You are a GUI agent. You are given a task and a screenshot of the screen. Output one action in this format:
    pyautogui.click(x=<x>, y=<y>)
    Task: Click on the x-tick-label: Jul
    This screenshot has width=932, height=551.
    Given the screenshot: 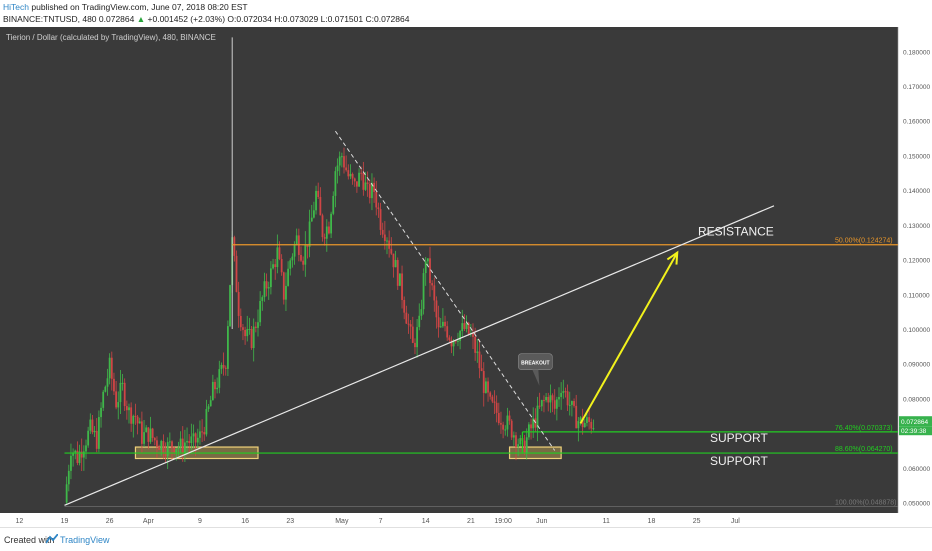 What is the action you would take?
    pyautogui.click(x=735, y=521)
    